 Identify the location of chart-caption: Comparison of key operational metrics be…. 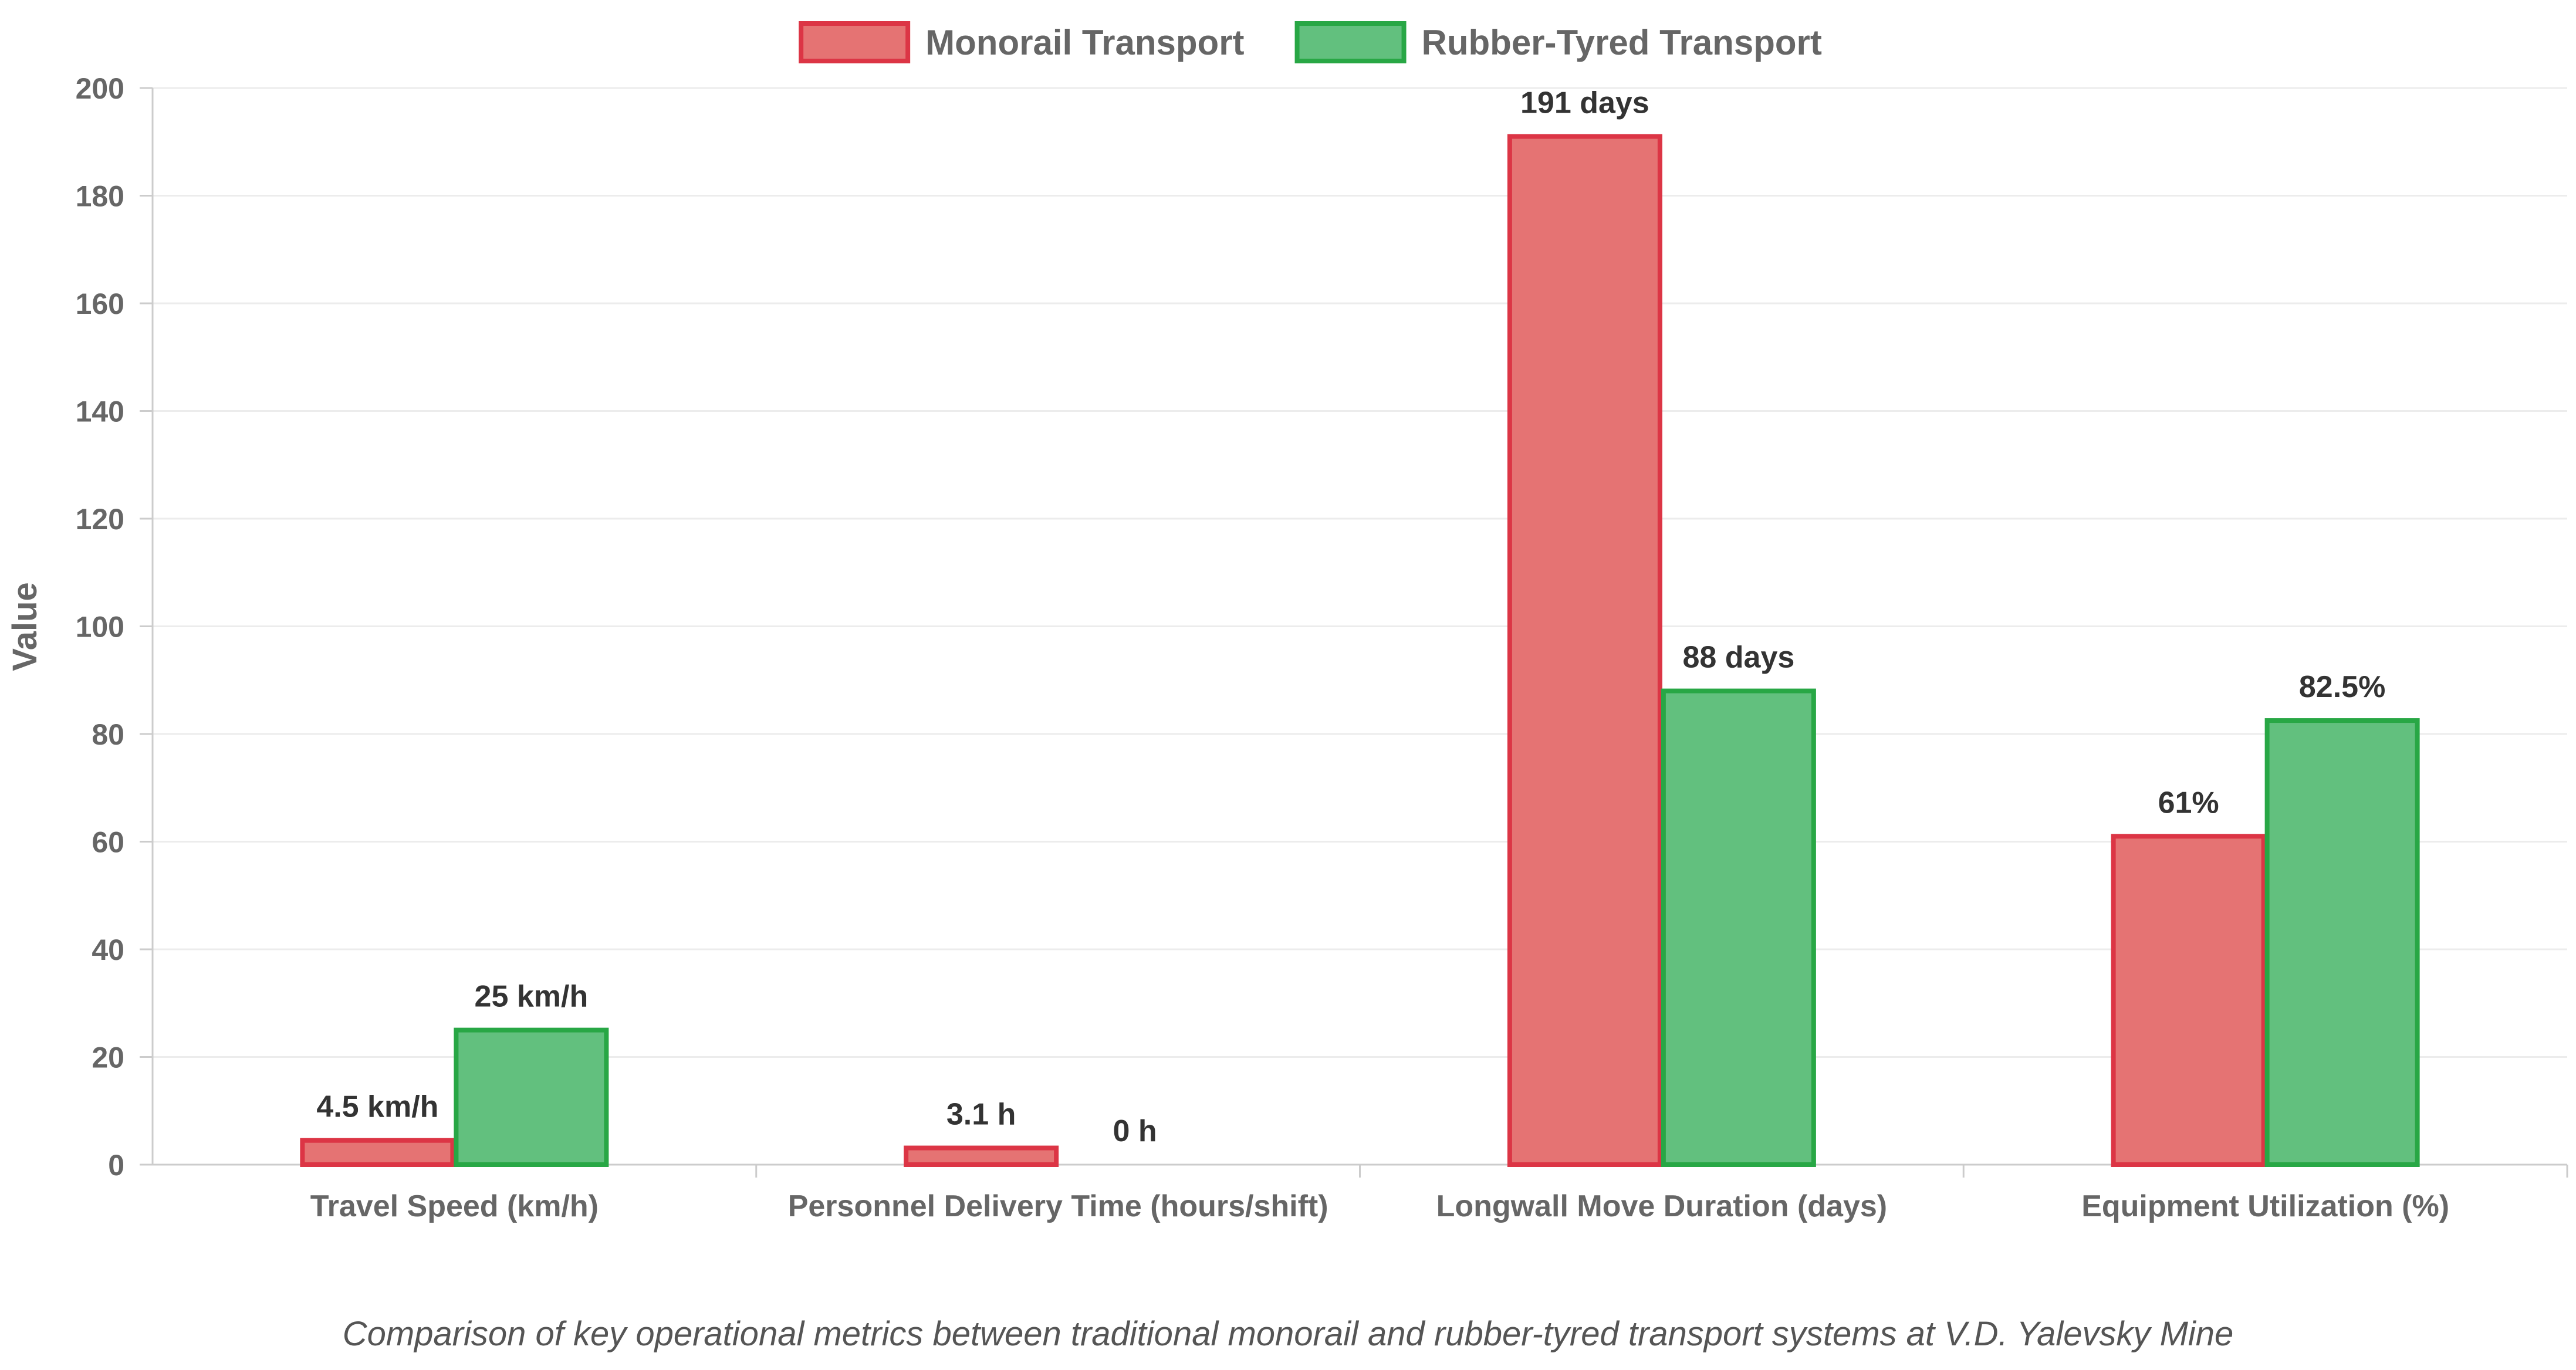
(1288, 1334).